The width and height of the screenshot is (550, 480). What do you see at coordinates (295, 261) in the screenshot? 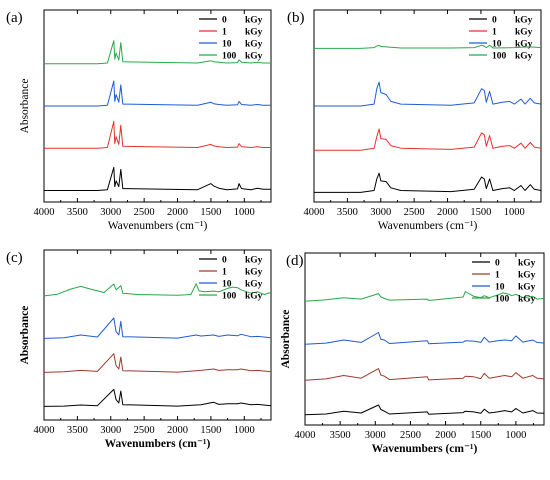
I see `panel-label: (d)` at bounding box center [295, 261].